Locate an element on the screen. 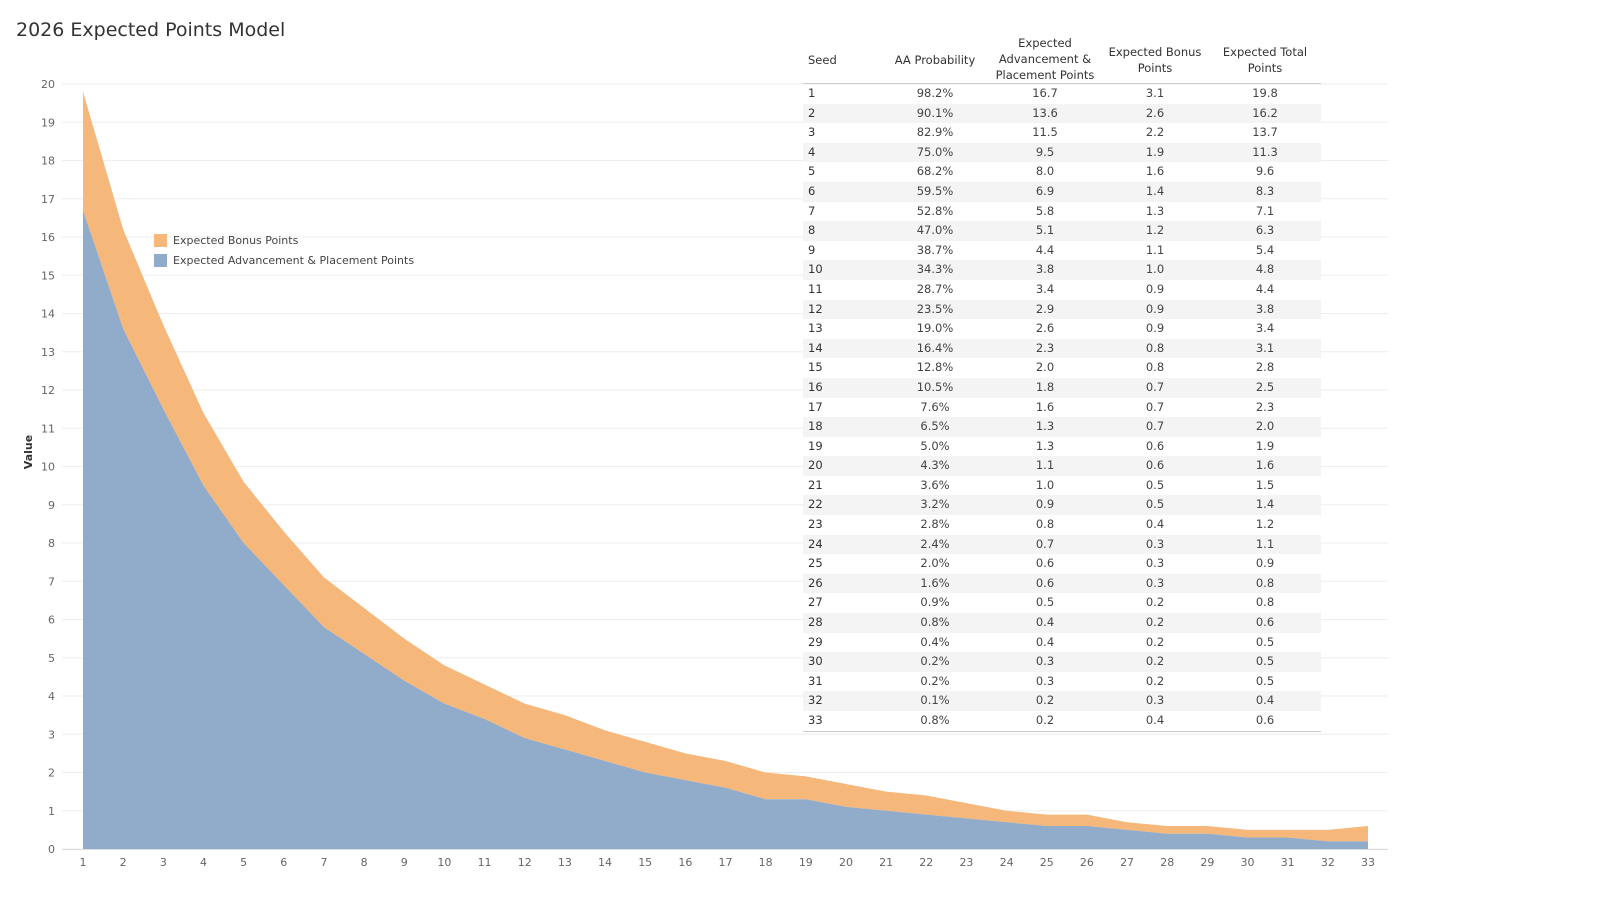  cell-aa-probability: 90.1% is located at coordinates (935, 112).